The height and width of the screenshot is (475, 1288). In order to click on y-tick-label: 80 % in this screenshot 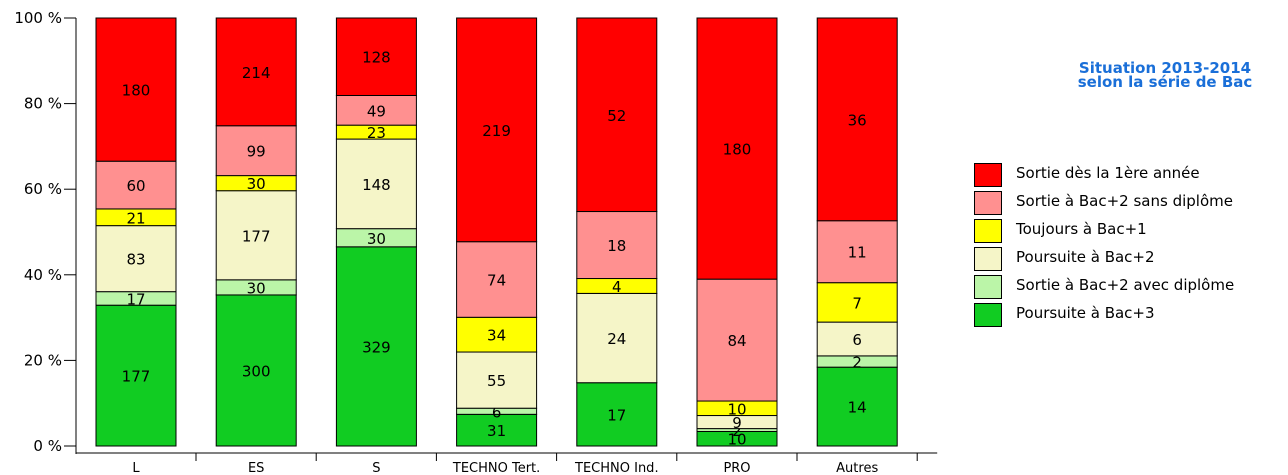, I will do `click(43, 104)`.